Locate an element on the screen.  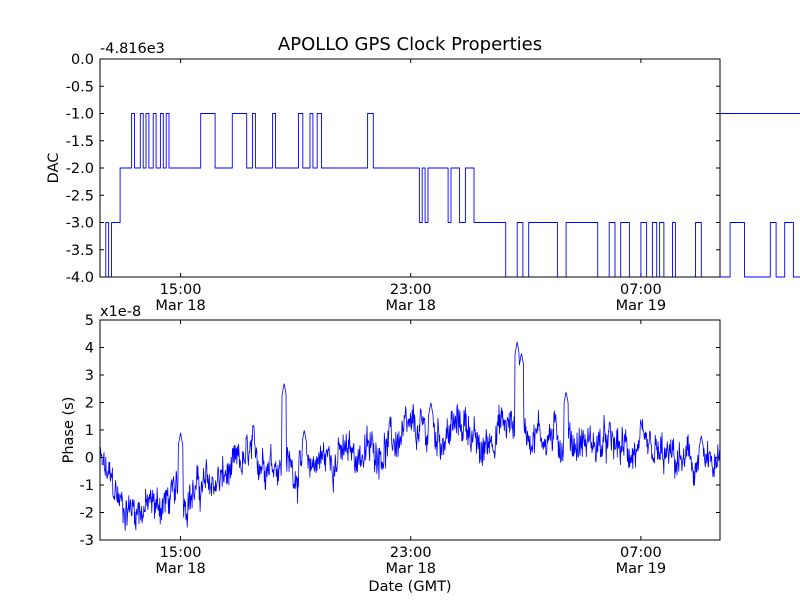
dac-offset-text: -4.816e3 is located at coordinates (132, 49).